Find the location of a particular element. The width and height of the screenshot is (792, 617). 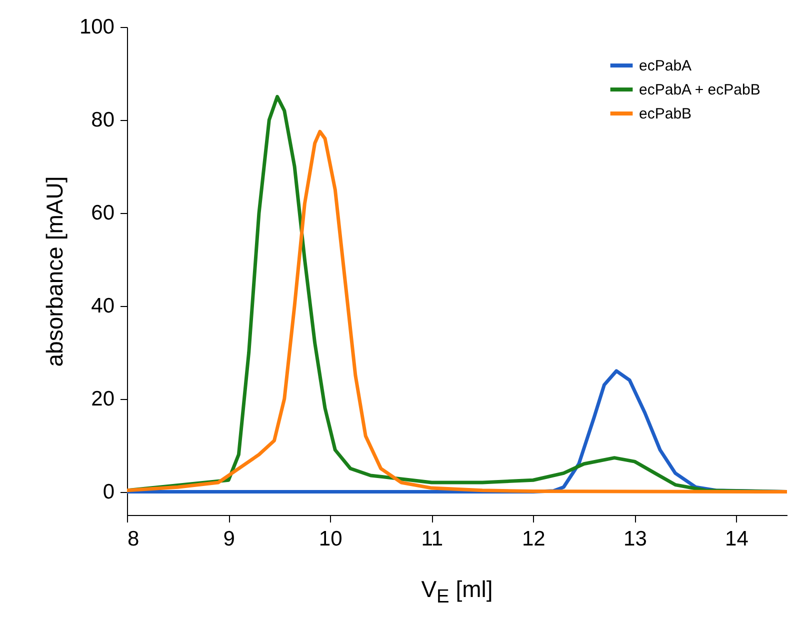

legend-label: ecPabB is located at coordinates (665, 114).